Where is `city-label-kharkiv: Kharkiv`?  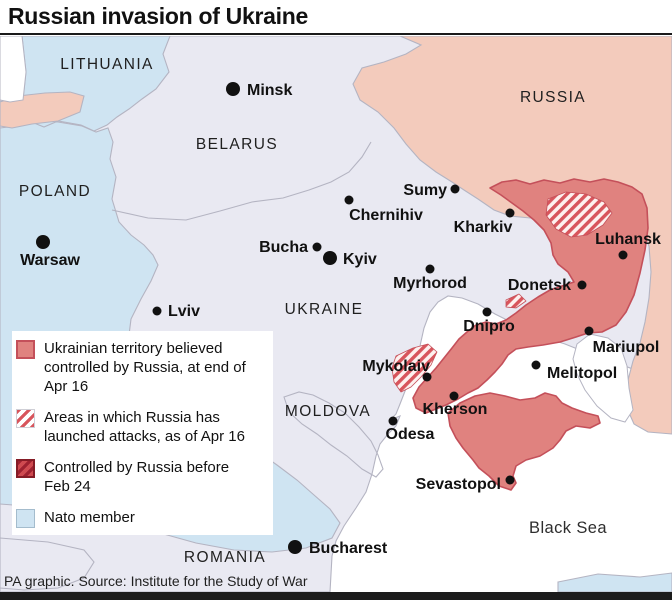 city-label-kharkiv: Kharkiv is located at coordinates (483, 227).